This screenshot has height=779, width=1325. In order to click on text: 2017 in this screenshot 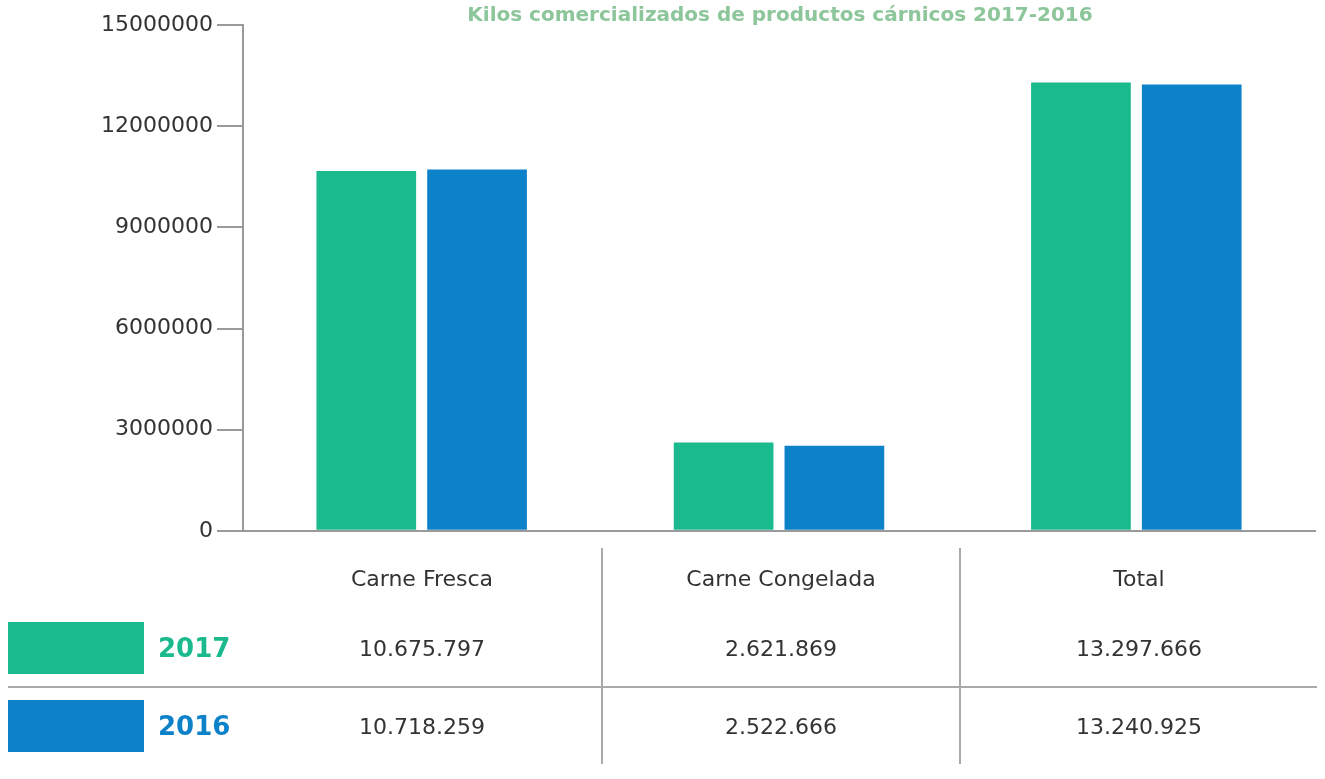, I will do `click(194, 648)`.